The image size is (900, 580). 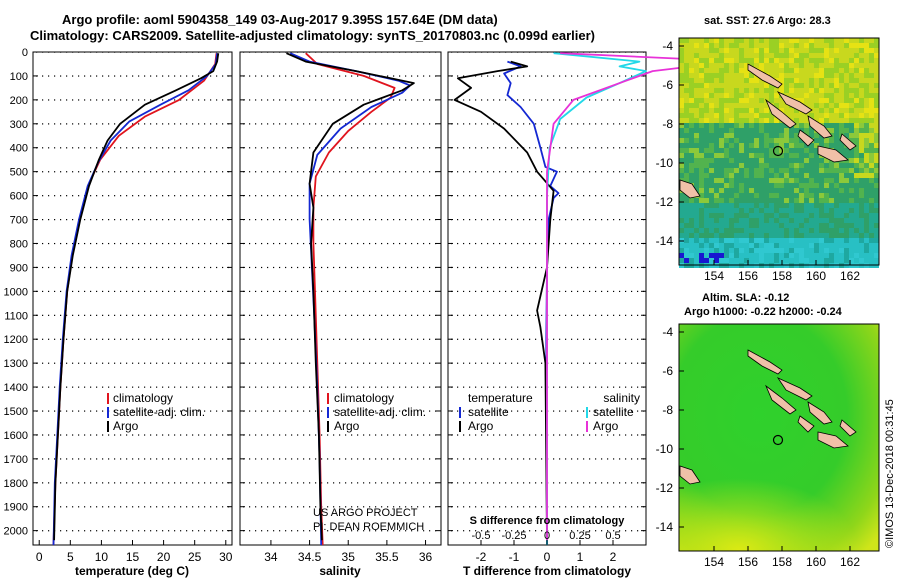 I want to click on x-tick-label: 5, so click(x=70, y=557).